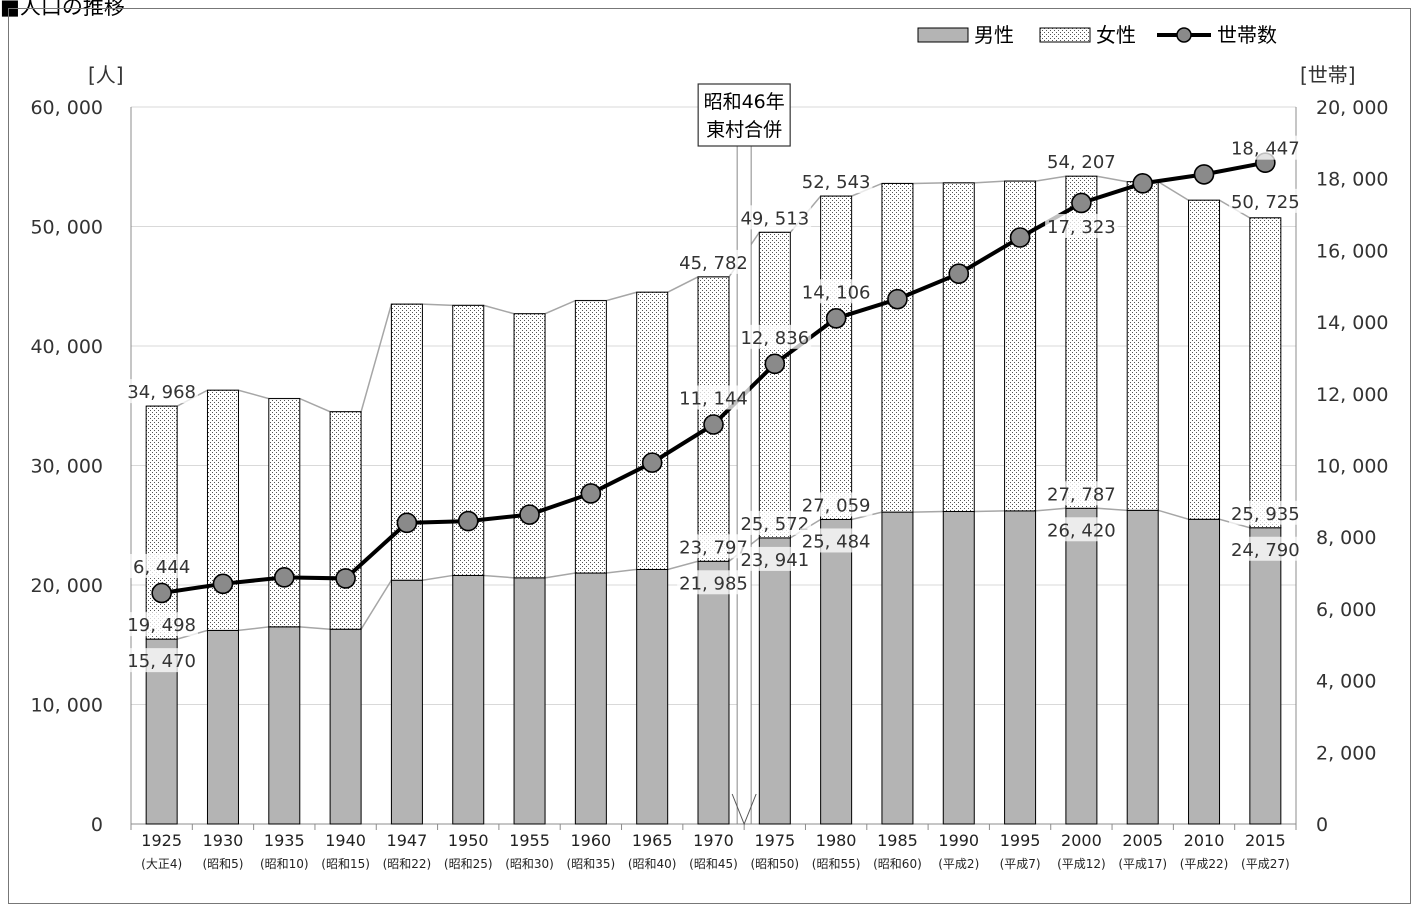 The width and height of the screenshot is (1413, 906). I want to click on x-tick-label-2010: 2010, so click(1204, 840).